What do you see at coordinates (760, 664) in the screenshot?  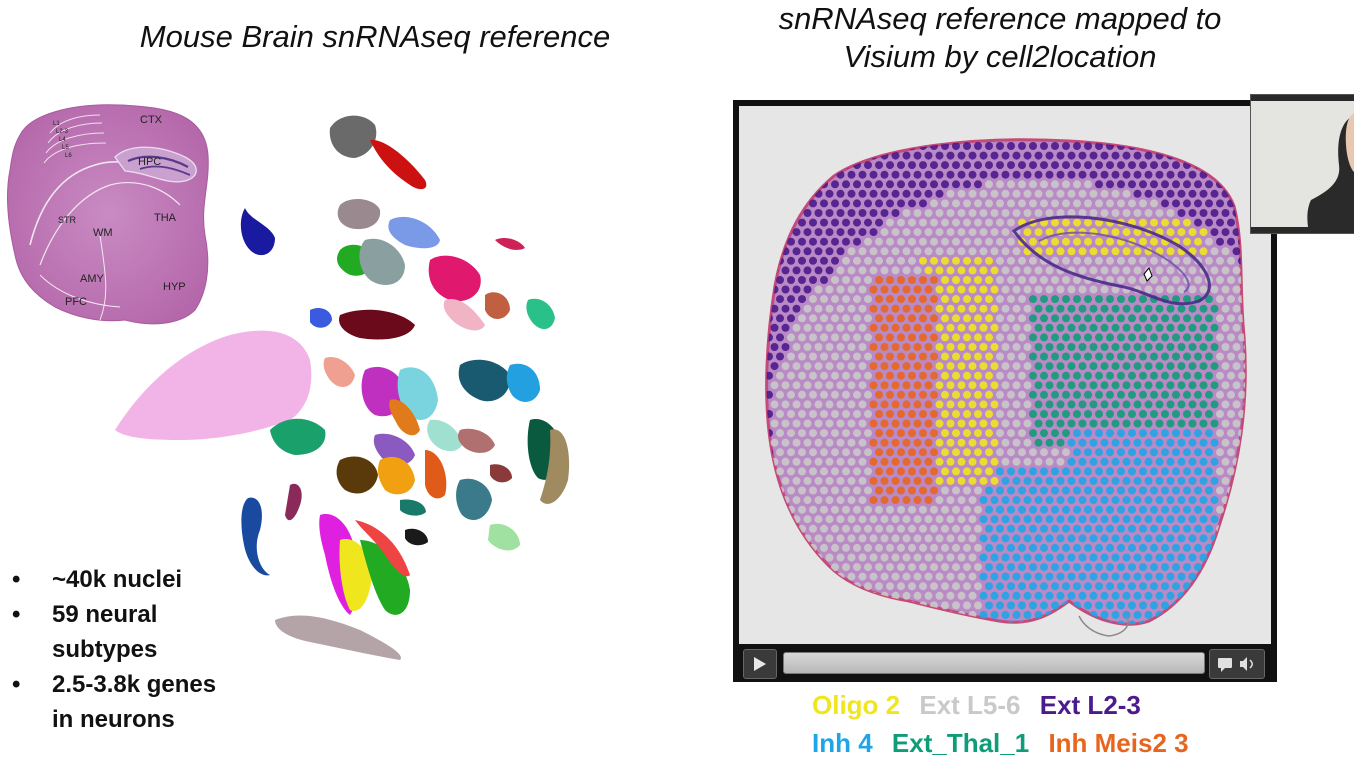 I see `play-button` at bounding box center [760, 664].